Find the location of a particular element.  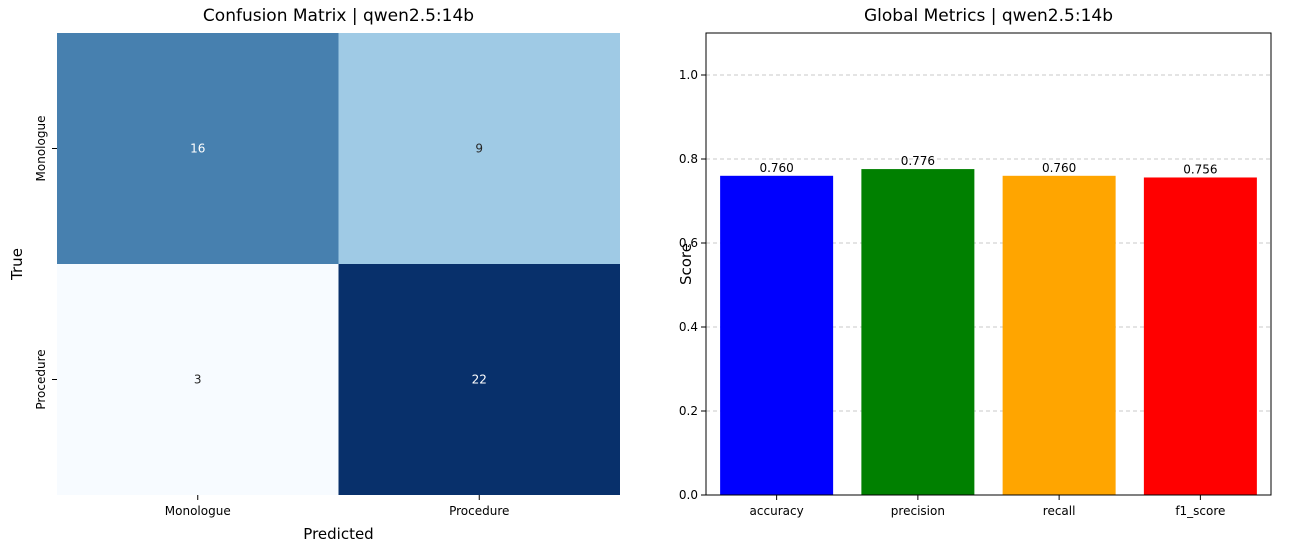

y-tick-label: 1.0 is located at coordinates (688, 75).